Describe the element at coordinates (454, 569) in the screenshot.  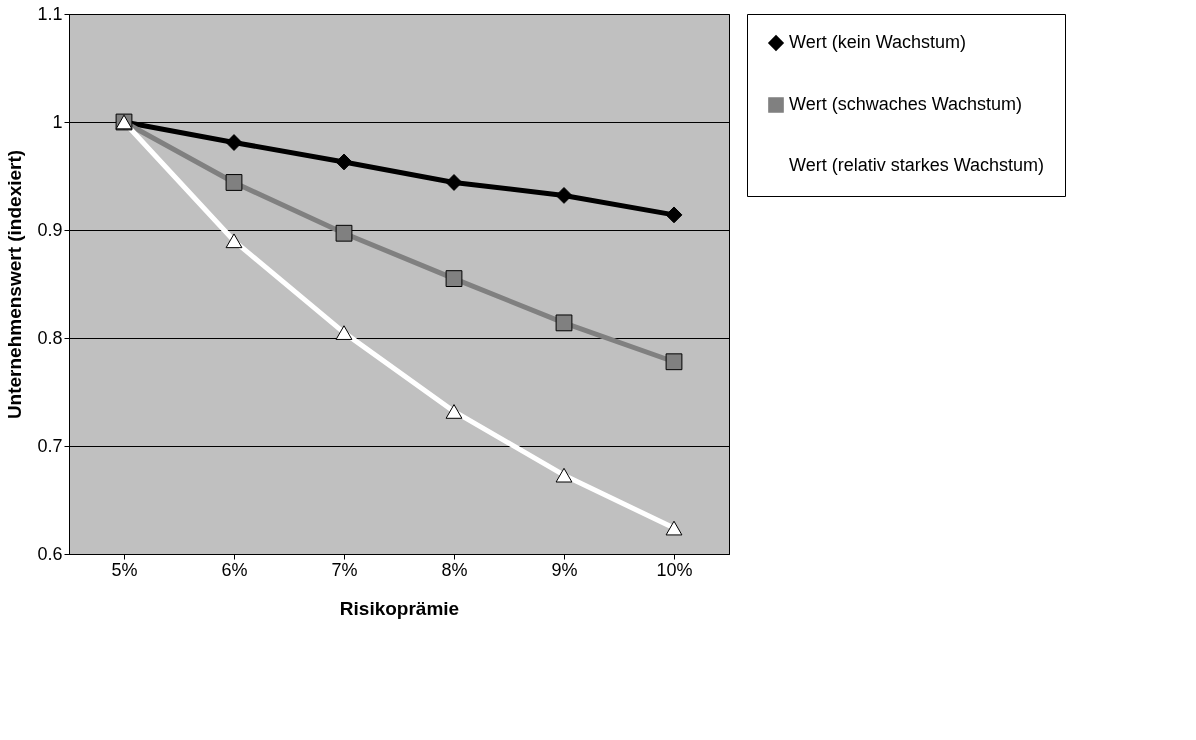
I see `x-tick-label: 8%` at that location.